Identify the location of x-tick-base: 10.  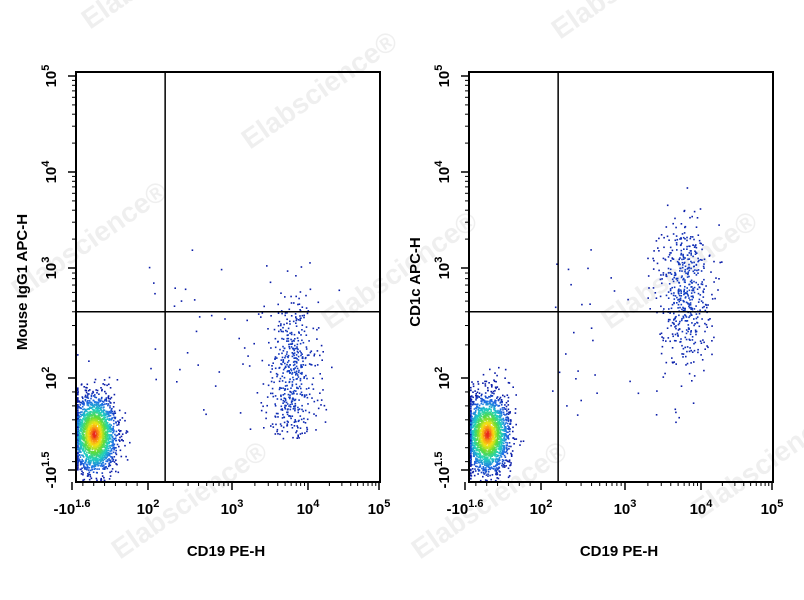
(145, 509).